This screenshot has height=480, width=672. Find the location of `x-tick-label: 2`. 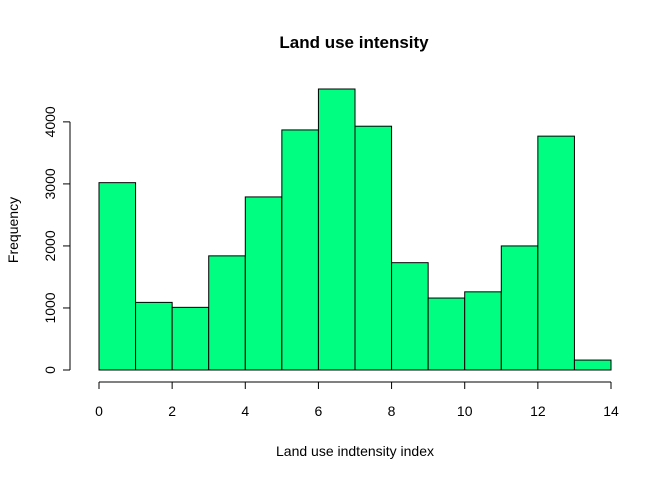

x-tick-label: 2 is located at coordinates (172, 411).